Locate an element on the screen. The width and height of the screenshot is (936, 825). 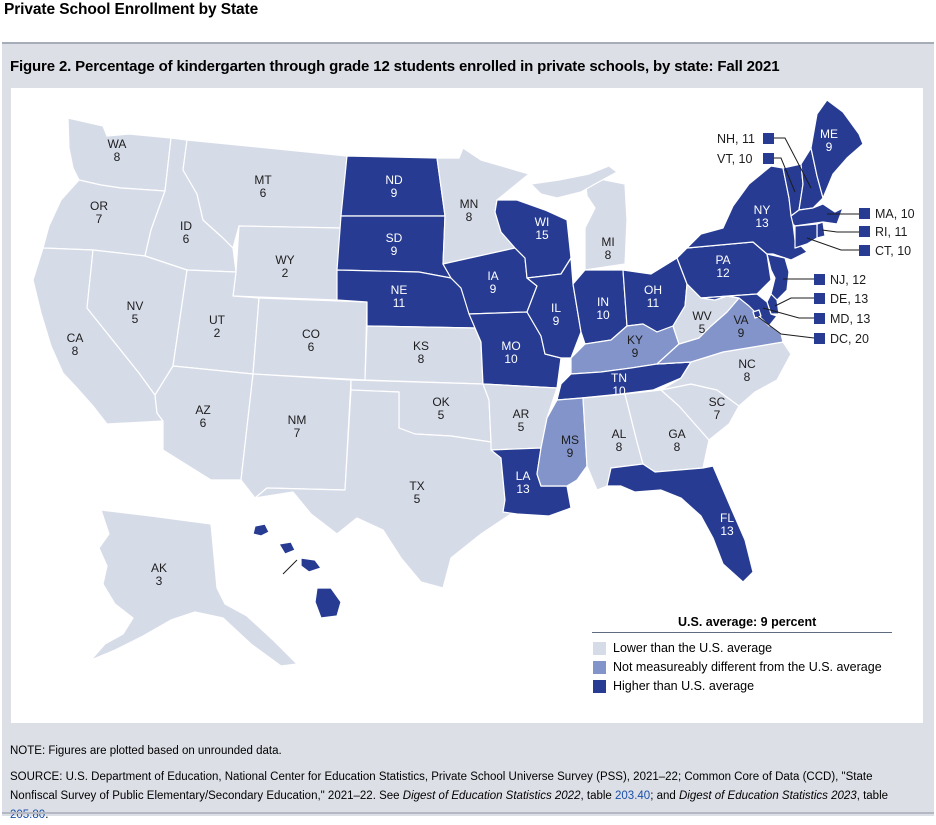
label-HI: HI 18 is located at coordinates (276, 586).